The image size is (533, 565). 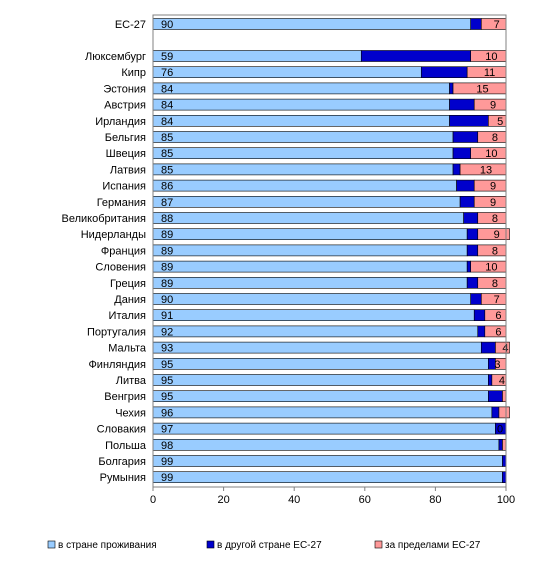 What do you see at coordinates (167, 478) in the screenshot?
I see `data-label-own-country: 99` at bounding box center [167, 478].